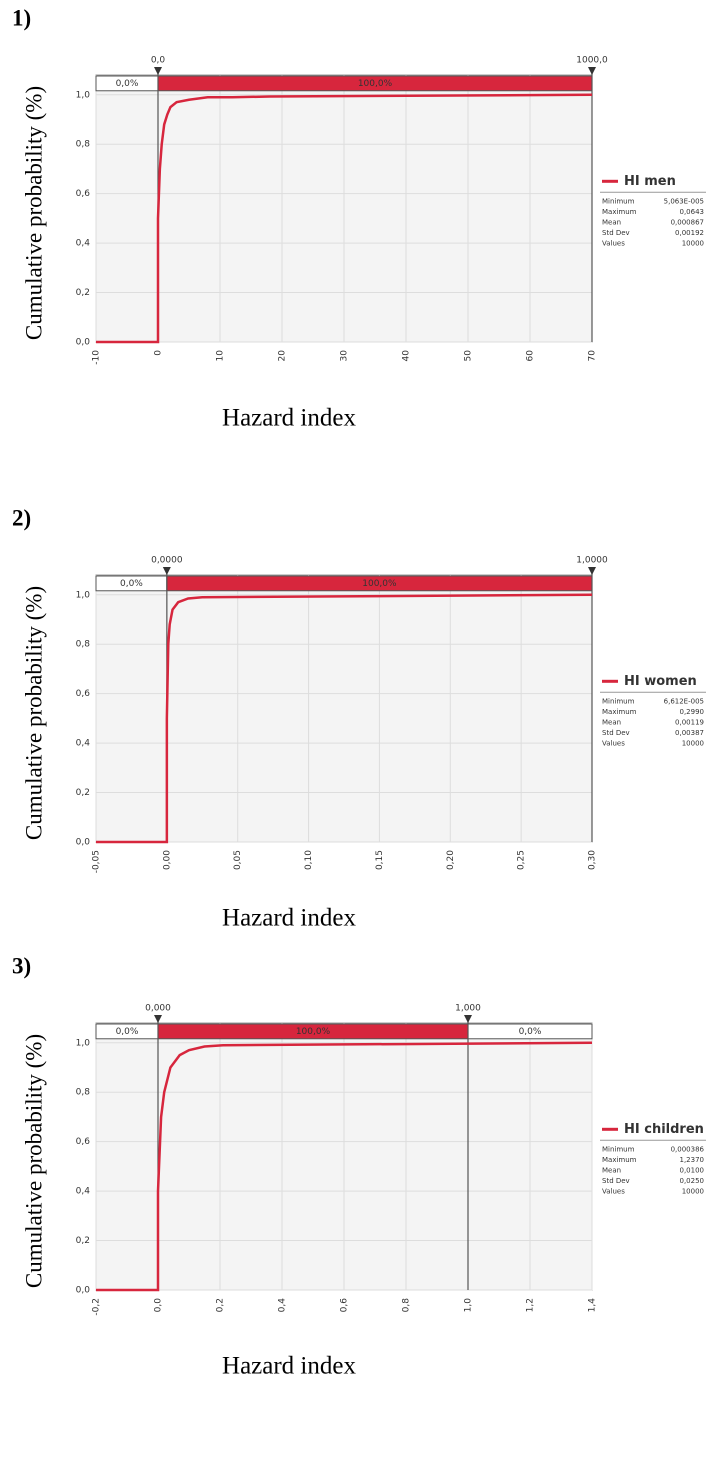 This screenshot has width=719, height=1462. I want to click on x-tick-label: 1,4, so click(593, 1305).